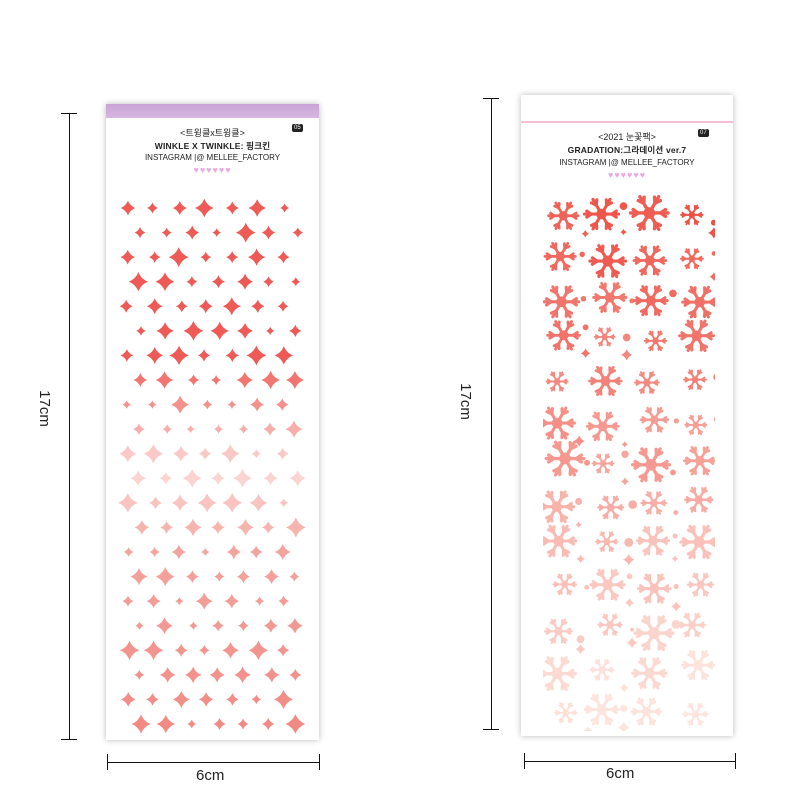  Describe the element at coordinates (212, 133) in the screenshot. I see `sheet-title: <트윙클x트윙클>` at that location.